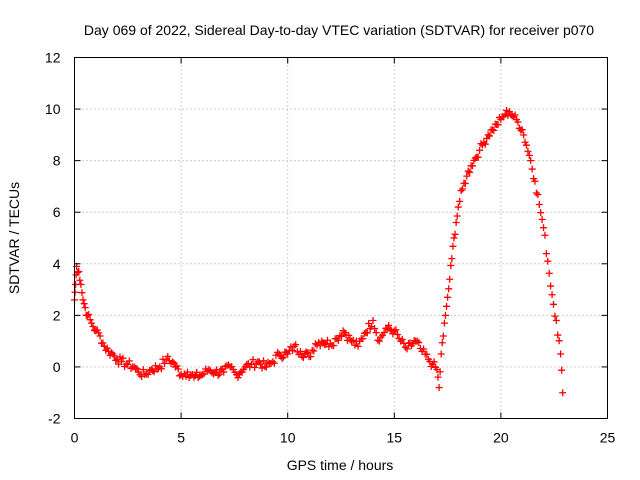 This screenshot has height=480, width=640. Describe the element at coordinates (395, 438) in the screenshot. I see `x-tick-label: 15` at that location.